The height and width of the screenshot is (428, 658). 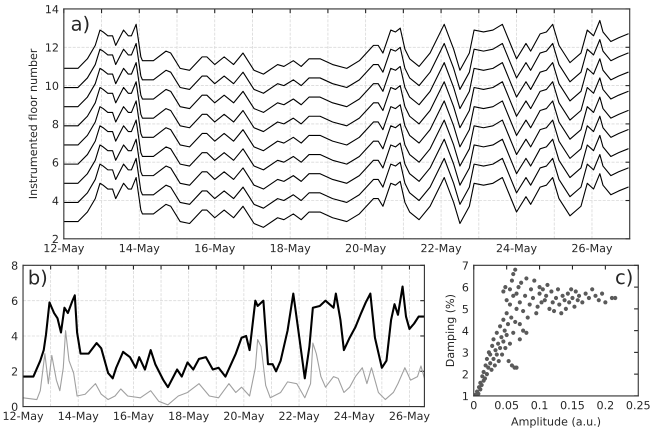 What do you see at coordinates (465, 265) in the screenshot?
I see `y-tick-label: 7` at bounding box center [465, 265].